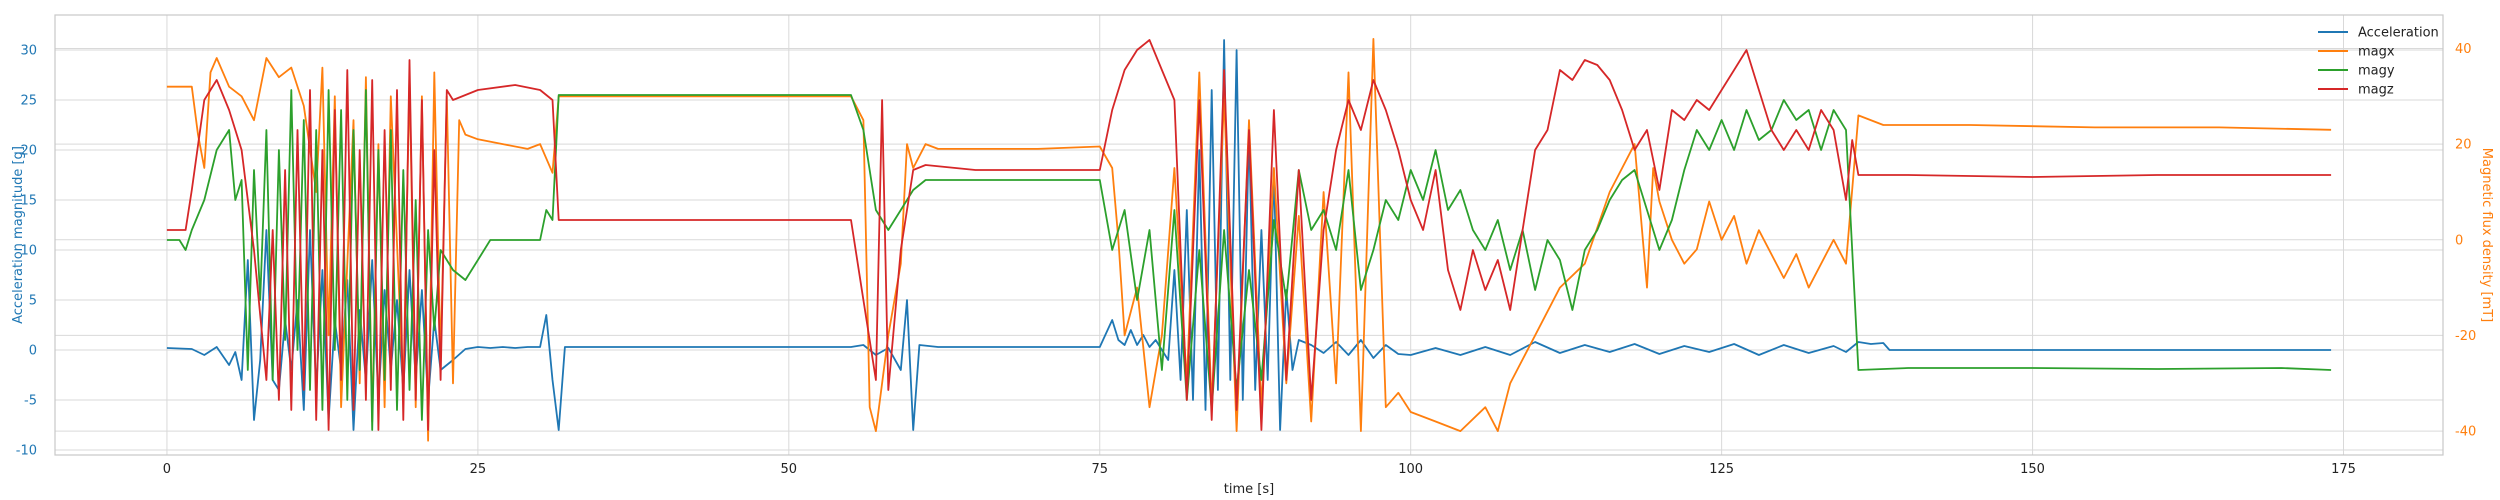 Image resolution: width=2500 pixels, height=500 pixels. I want to click on left-axis-title: Acceleration magnitude [g], so click(18, 235).